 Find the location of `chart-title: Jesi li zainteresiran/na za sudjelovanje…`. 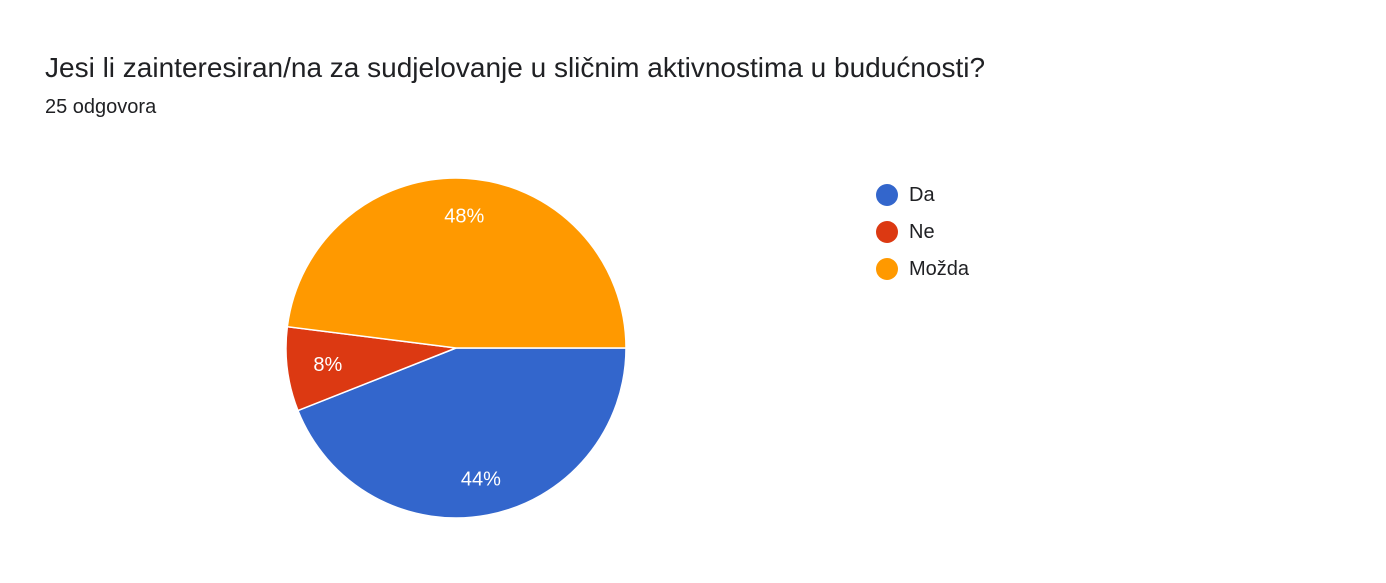

chart-title: Jesi li zainteresiran/na za sudjelovanje… is located at coordinates (515, 67).